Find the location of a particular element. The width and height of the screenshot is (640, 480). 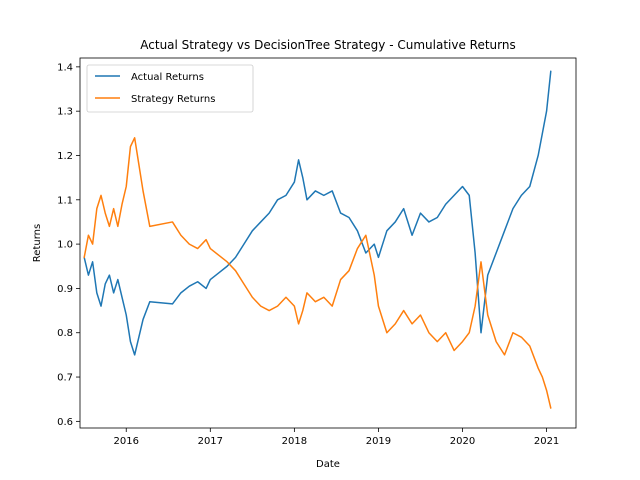

y-tick-label: 0.8 is located at coordinates (65, 333).